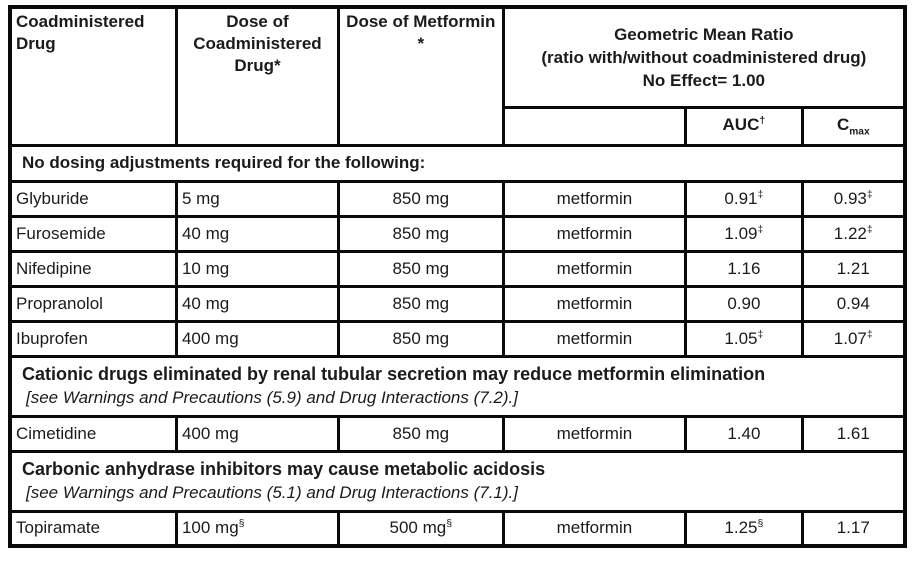 This screenshot has width=915, height=583. Describe the element at coordinates (704, 34) in the screenshot. I see `gmr-title-line: Geometric Mean Ratio` at that location.